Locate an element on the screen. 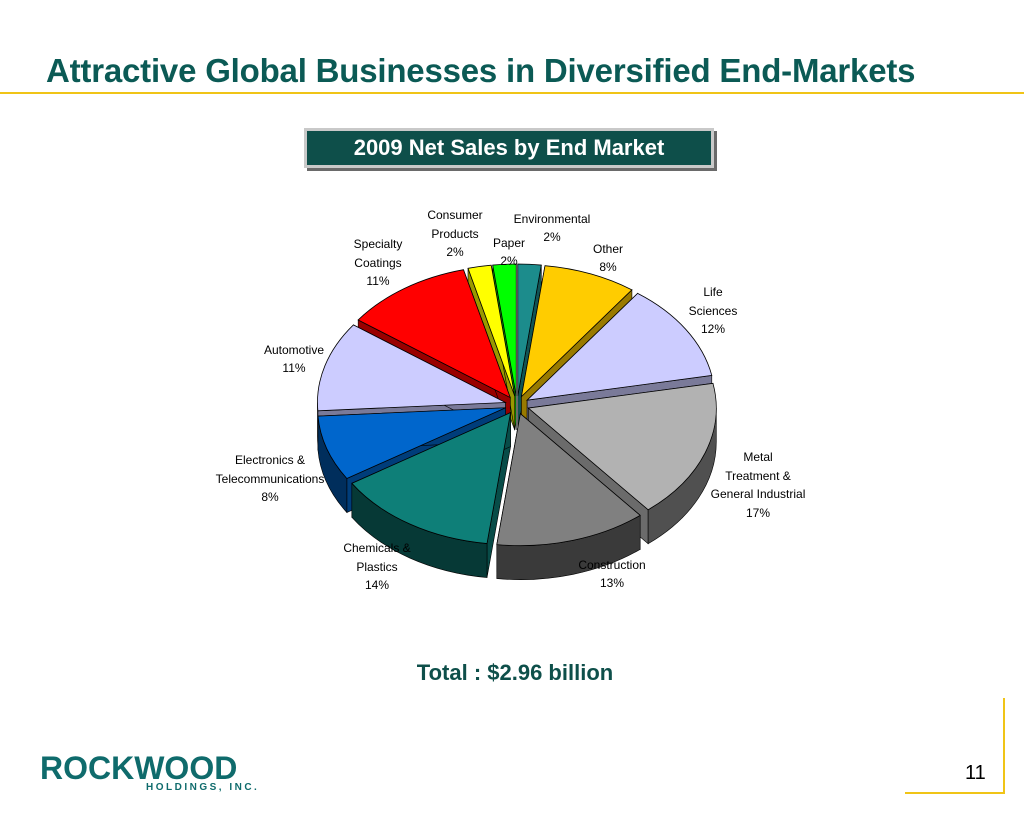 The height and width of the screenshot is (819, 1024). slice-label-line: Coatings is located at coordinates (378, 262).